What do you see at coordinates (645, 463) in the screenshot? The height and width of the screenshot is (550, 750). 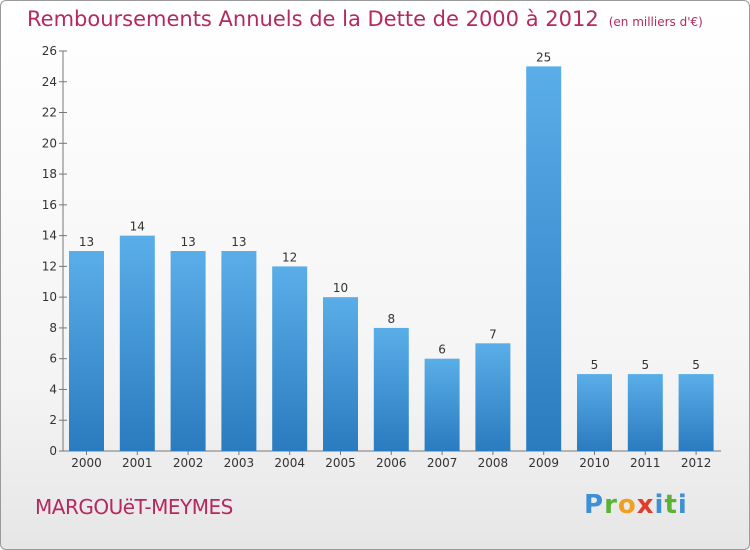 I see `x-tick-label-2011: 2011` at bounding box center [645, 463].